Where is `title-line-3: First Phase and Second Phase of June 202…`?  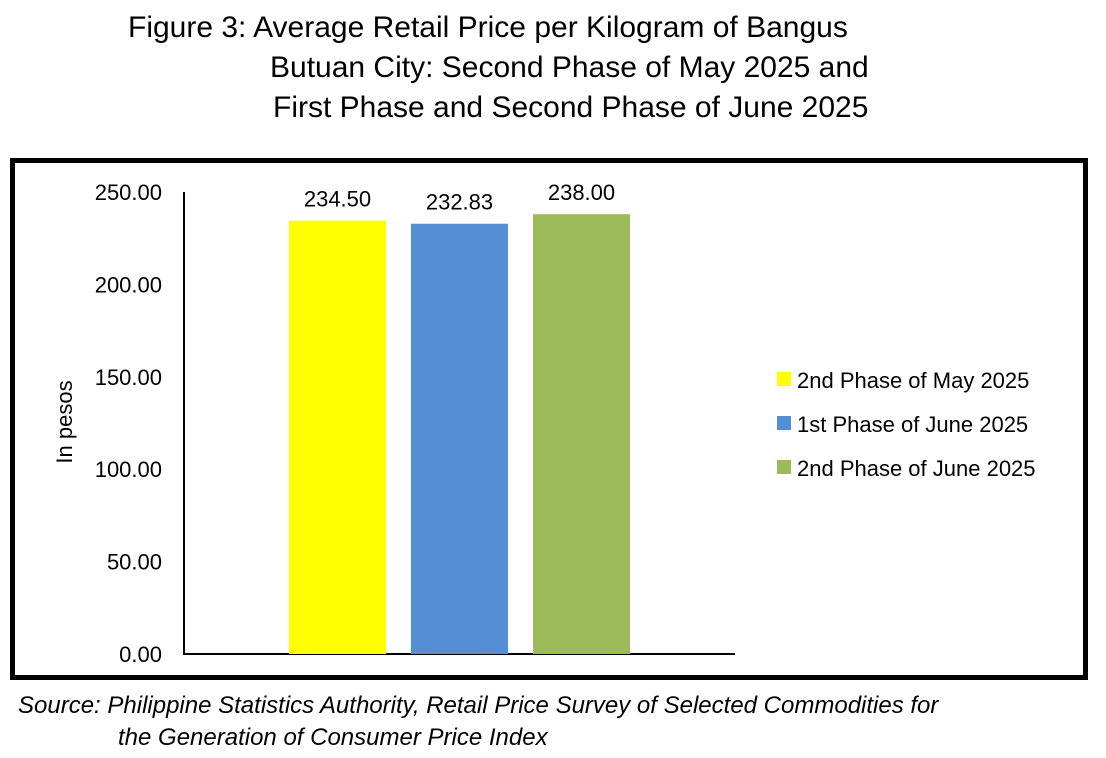 title-line-3: First Phase and Second Phase of June 202… is located at coordinates (571, 107).